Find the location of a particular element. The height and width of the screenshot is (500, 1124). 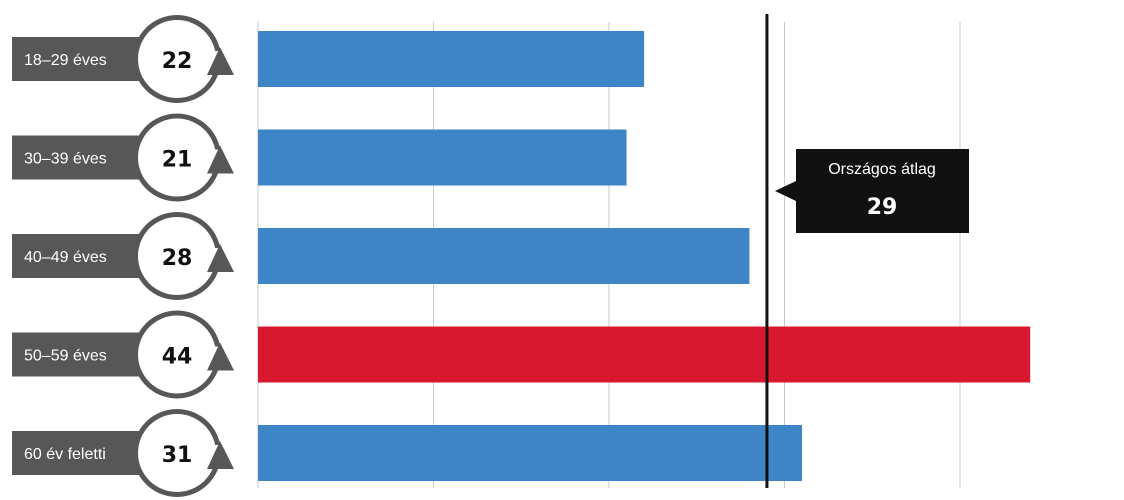

average-label: Országos átlag is located at coordinates (882, 169).